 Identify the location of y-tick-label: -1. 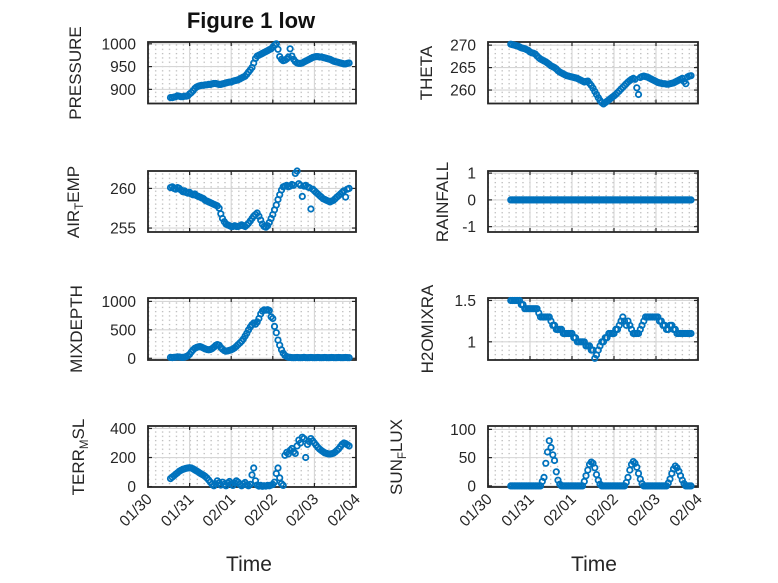
(469, 227).